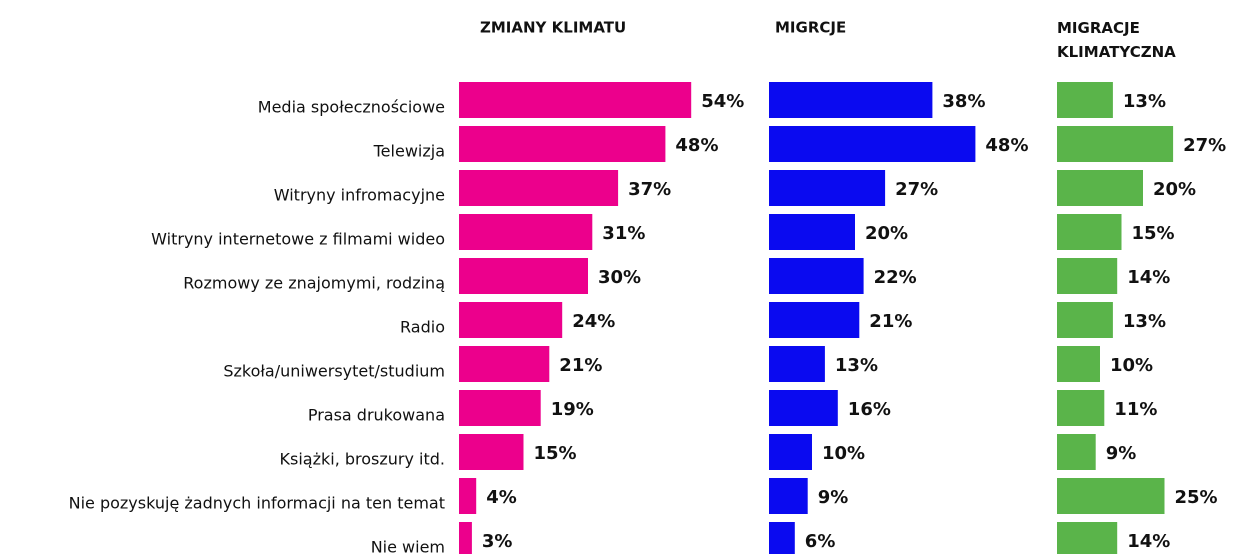 This screenshot has width=1237, height=554. I want to click on category-label: Prasa drukowana, so click(376, 415).